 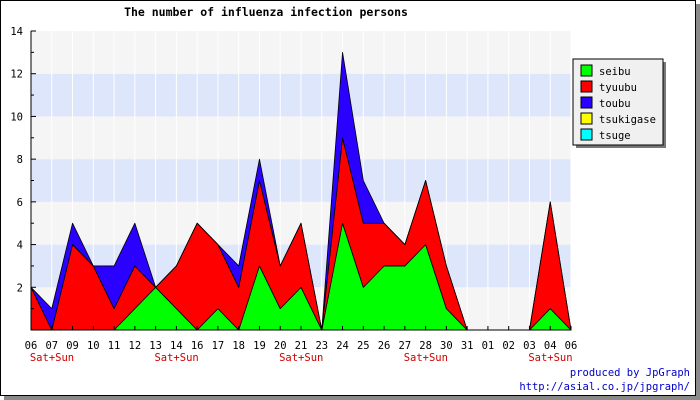 What do you see at coordinates (586, 102) in the screenshot?
I see `legend-swatch-toubu` at bounding box center [586, 102].